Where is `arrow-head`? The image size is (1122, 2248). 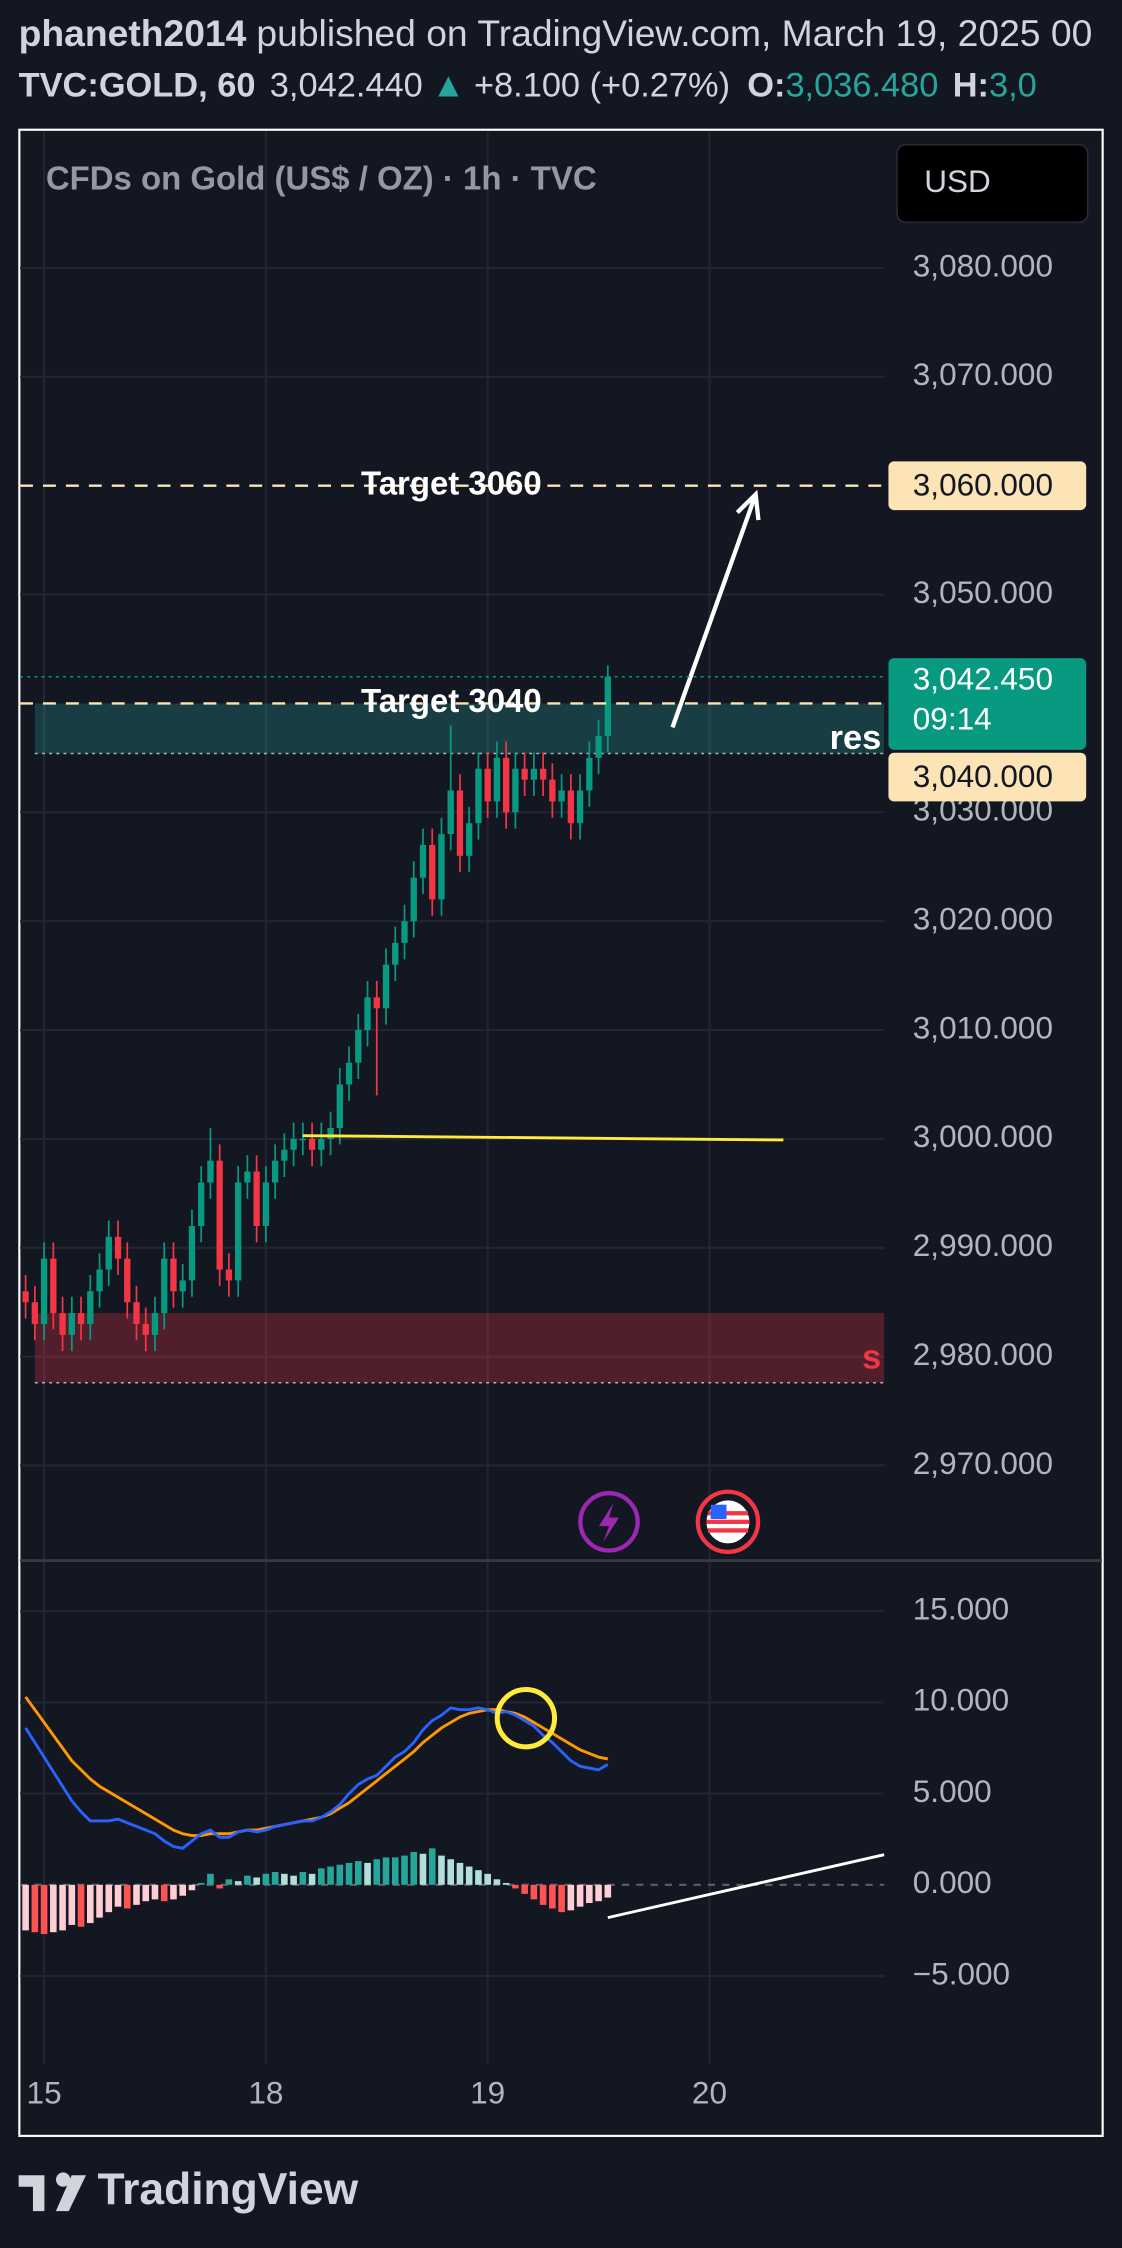
arrow-head is located at coordinates (748, 505).